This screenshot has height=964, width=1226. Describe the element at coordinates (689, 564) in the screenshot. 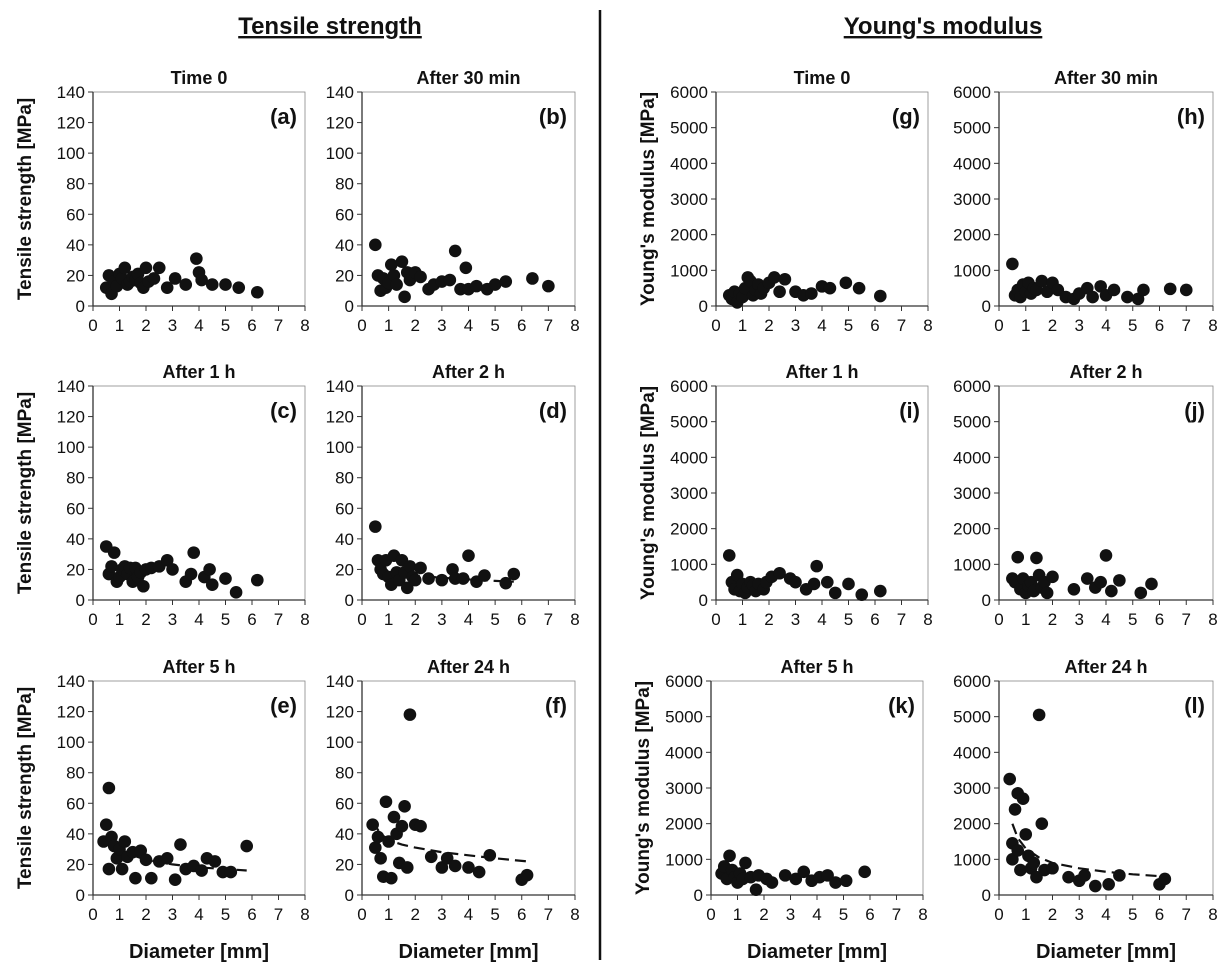

I see `y-tick-label: 1000` at that location.